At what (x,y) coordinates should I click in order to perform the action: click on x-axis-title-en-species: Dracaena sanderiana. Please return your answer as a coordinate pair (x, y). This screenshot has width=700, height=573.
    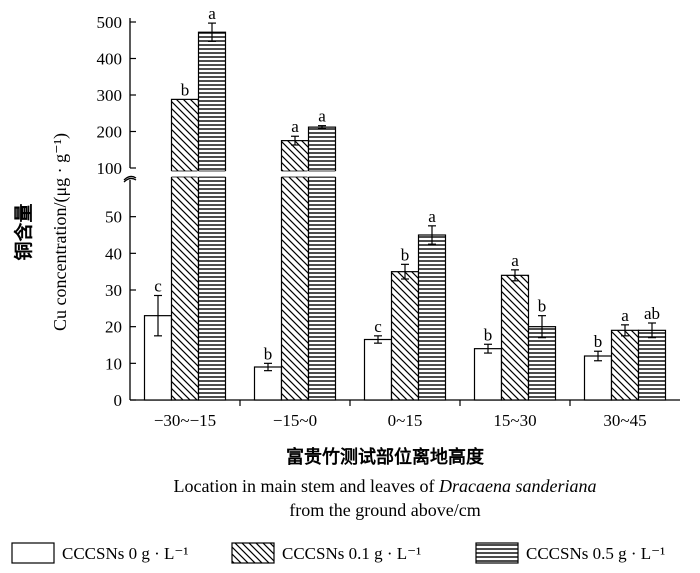
    Looking at the image, I should click on (517, 486).